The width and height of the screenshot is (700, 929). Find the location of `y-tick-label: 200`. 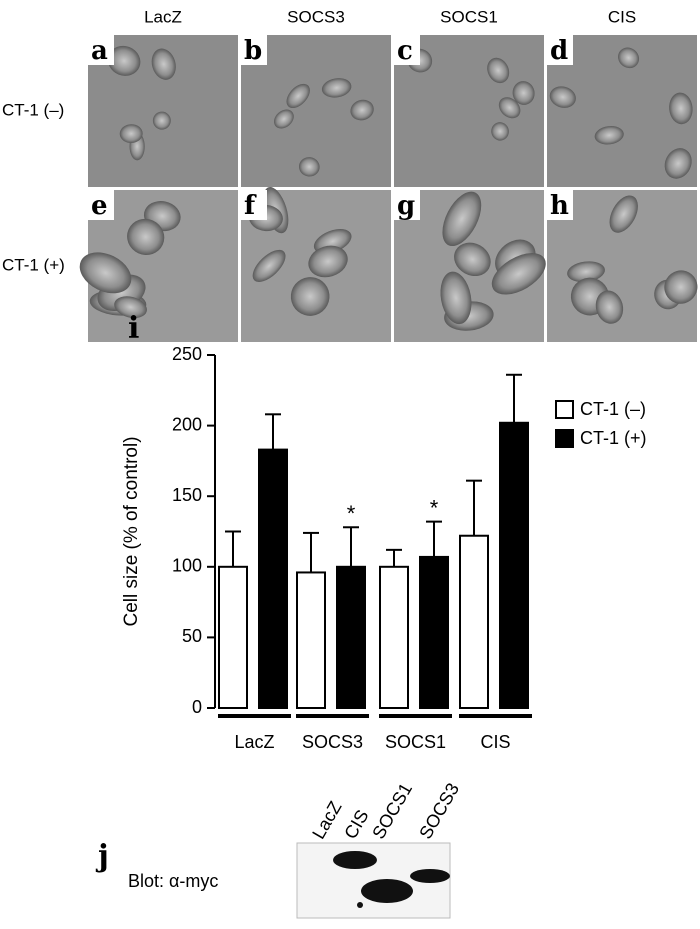

y-tick-label: 200 is located at coordinates (187, 424).